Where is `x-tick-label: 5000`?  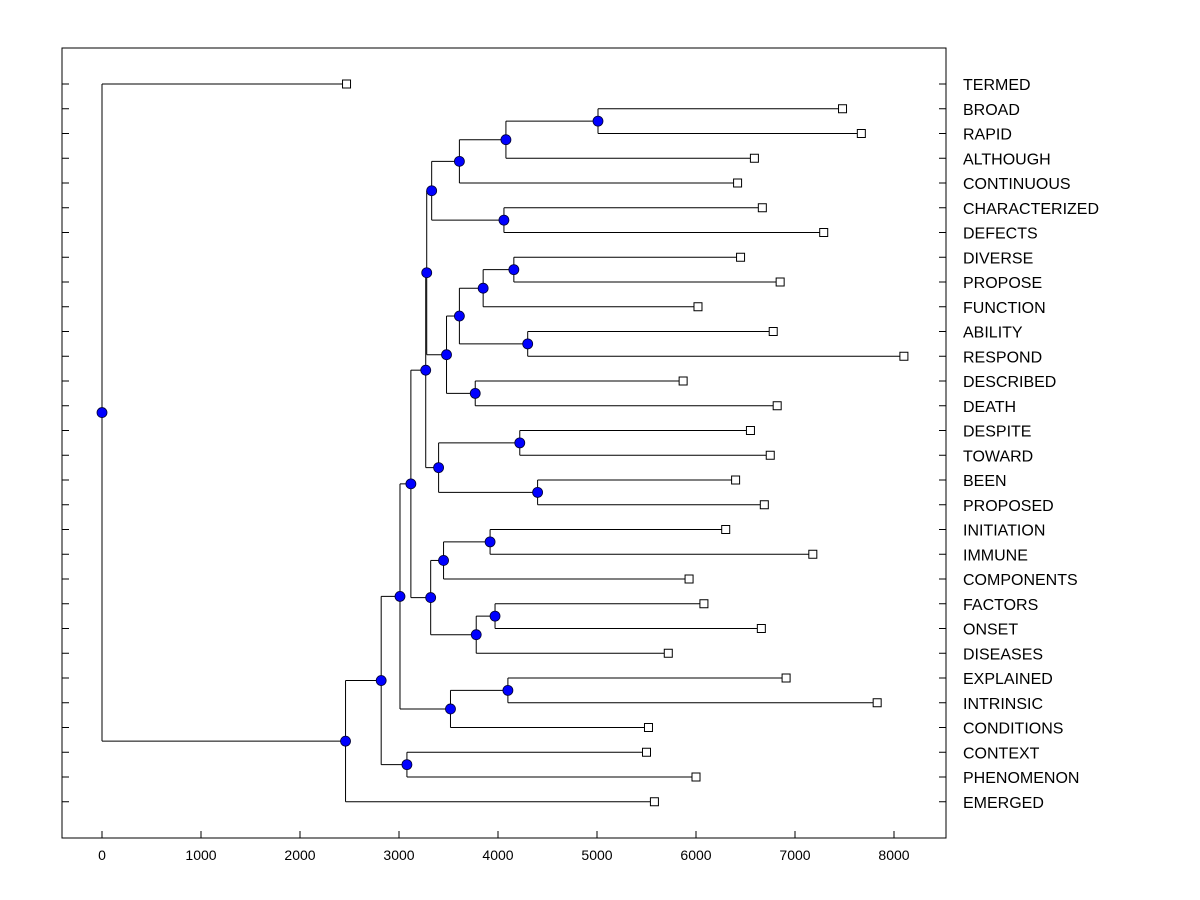
x-tick-label: 5000 is located at coordinates (596, 855).